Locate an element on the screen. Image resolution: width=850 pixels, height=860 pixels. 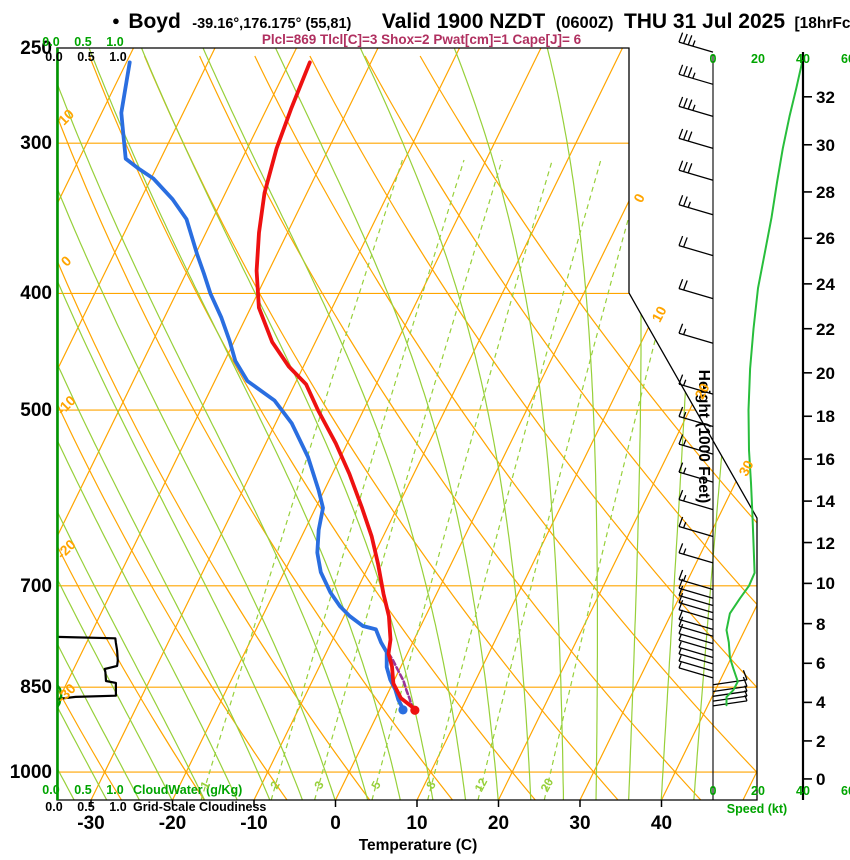
cloudwater-scale-bottom: 0.5 is located at coordinates (83, 790).